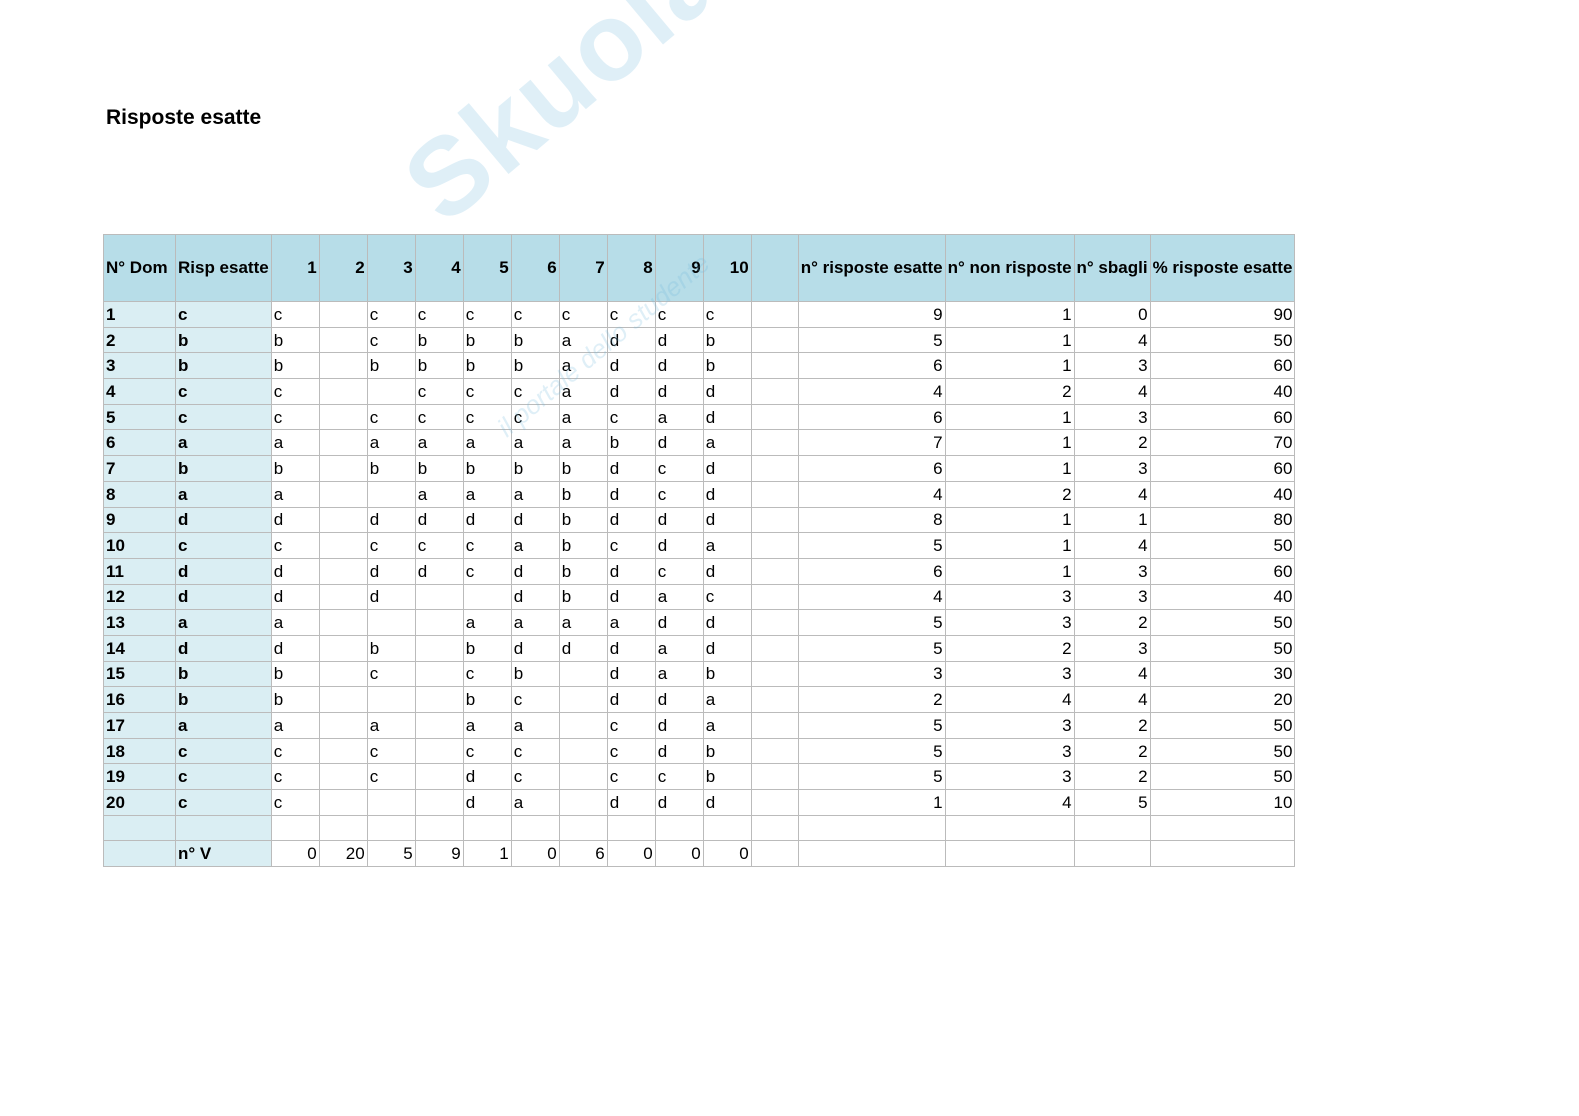 This screenshot has width=1579, height=1116. I want to click on page-title: Risposte esatte, so click(184, 117).